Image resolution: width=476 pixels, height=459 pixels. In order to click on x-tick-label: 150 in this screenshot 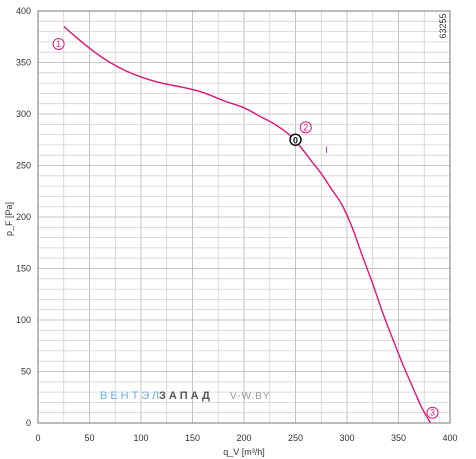, I will do `click(192, 438)`.